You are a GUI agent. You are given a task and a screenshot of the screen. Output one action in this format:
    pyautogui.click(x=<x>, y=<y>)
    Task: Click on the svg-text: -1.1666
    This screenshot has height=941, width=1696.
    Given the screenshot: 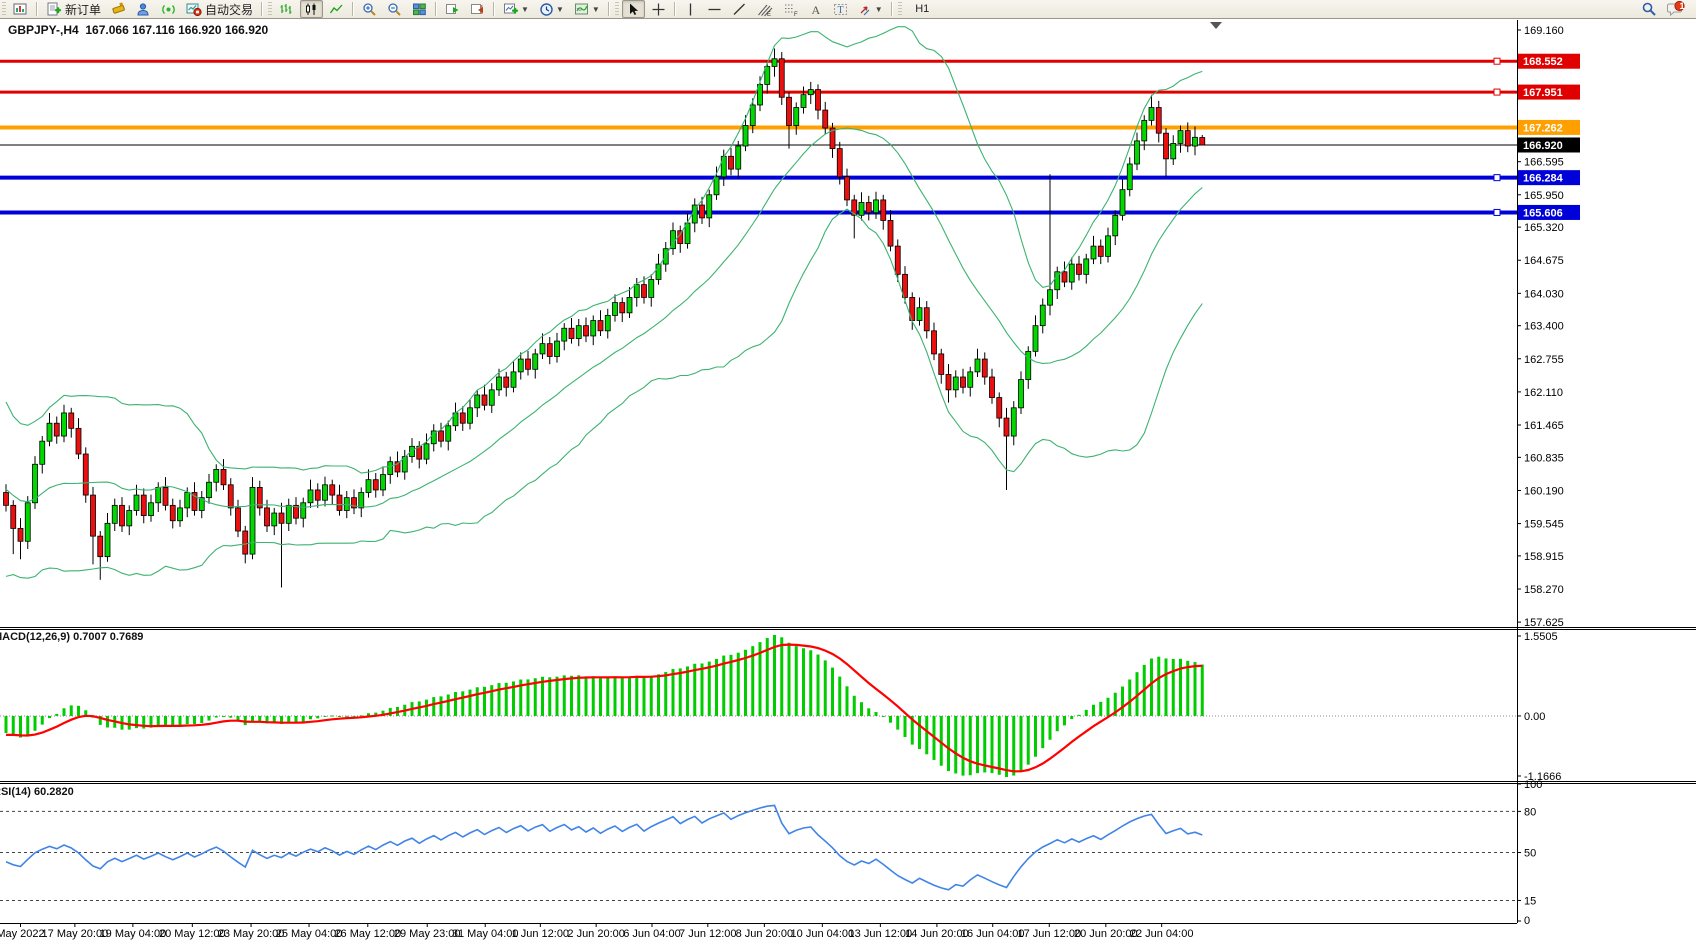 What is the action you would take?
    pyautogui.click(x=1542, y=777)
    